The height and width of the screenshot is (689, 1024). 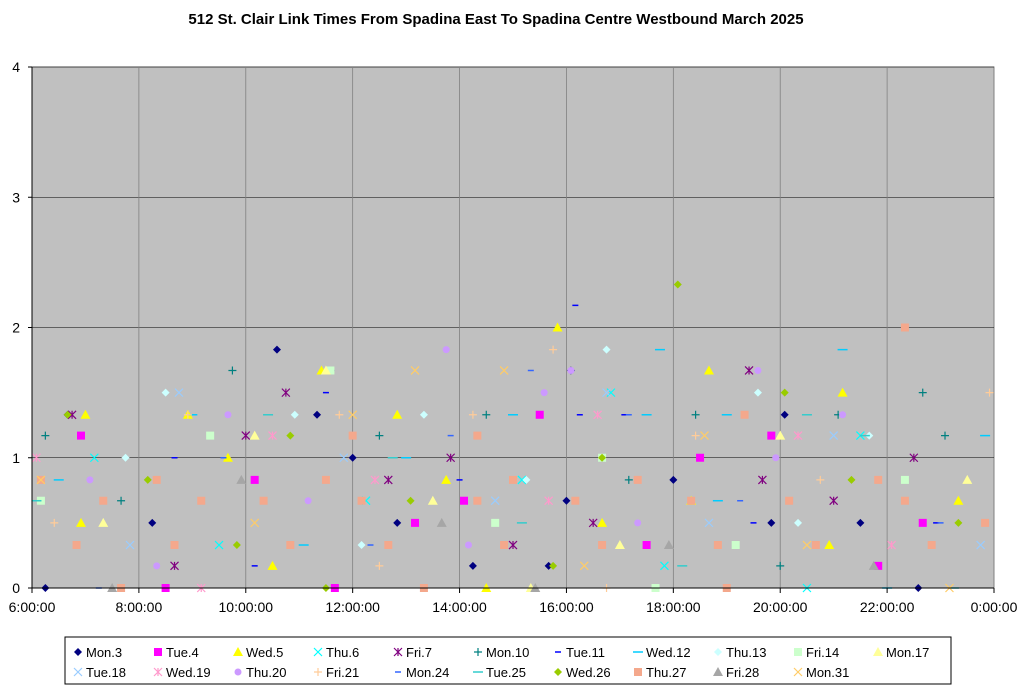 What do you see at coordinates (246, 607) in the screenshot?
I see `x-tick-label: 10:00:00` at bounding box center [246, 607].